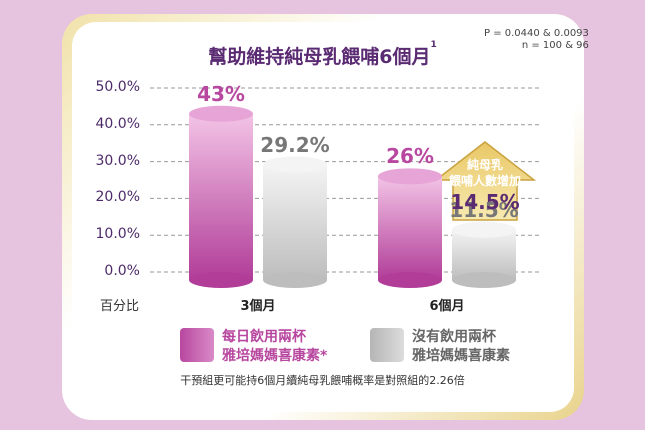  What do you see at coordinates (117, 160) in the screenshot?
I see `y-tick-label: 30.0%` at bounding box center [117, 160].